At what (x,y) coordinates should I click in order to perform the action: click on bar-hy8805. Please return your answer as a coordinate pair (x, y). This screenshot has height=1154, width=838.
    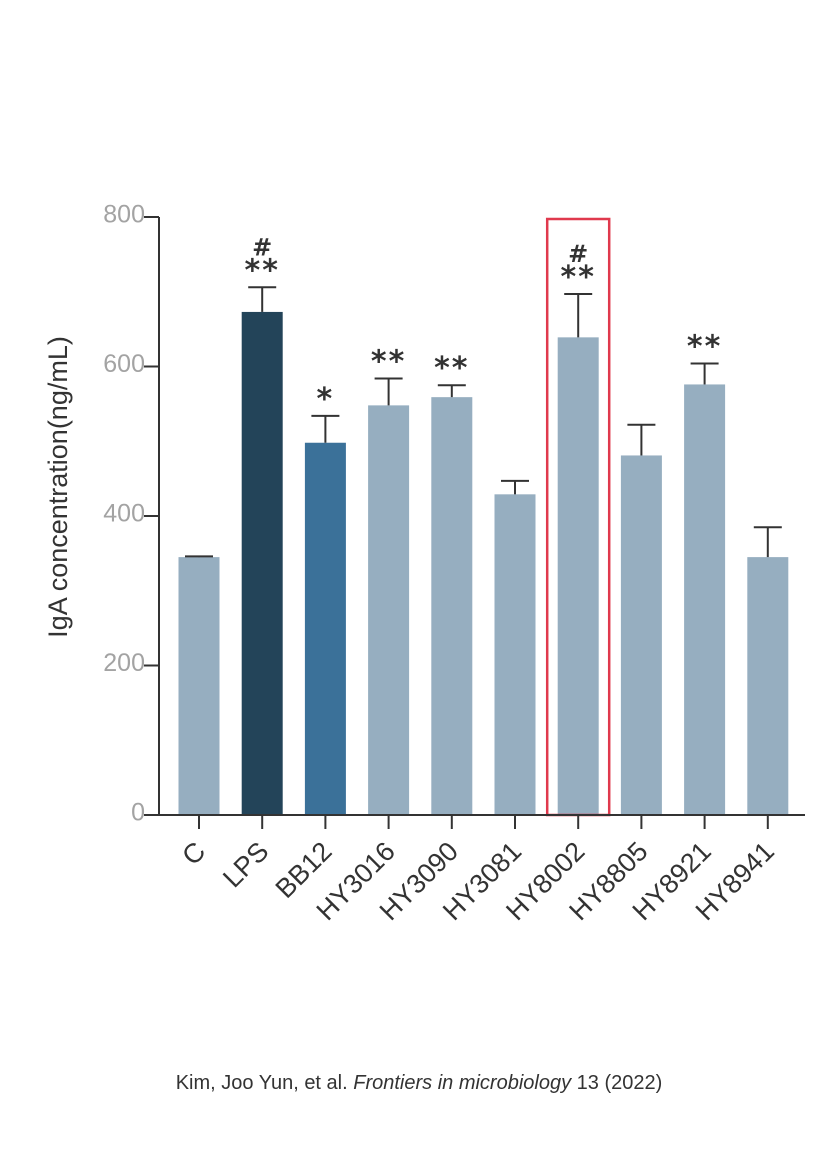
    Looking at the image, I should click on (641, 635).